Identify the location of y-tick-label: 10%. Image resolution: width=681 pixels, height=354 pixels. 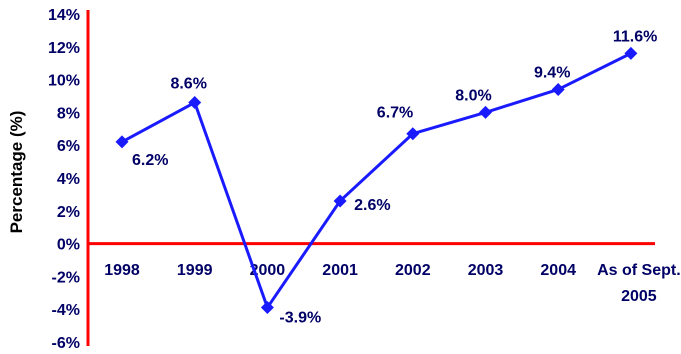
(64, 81).